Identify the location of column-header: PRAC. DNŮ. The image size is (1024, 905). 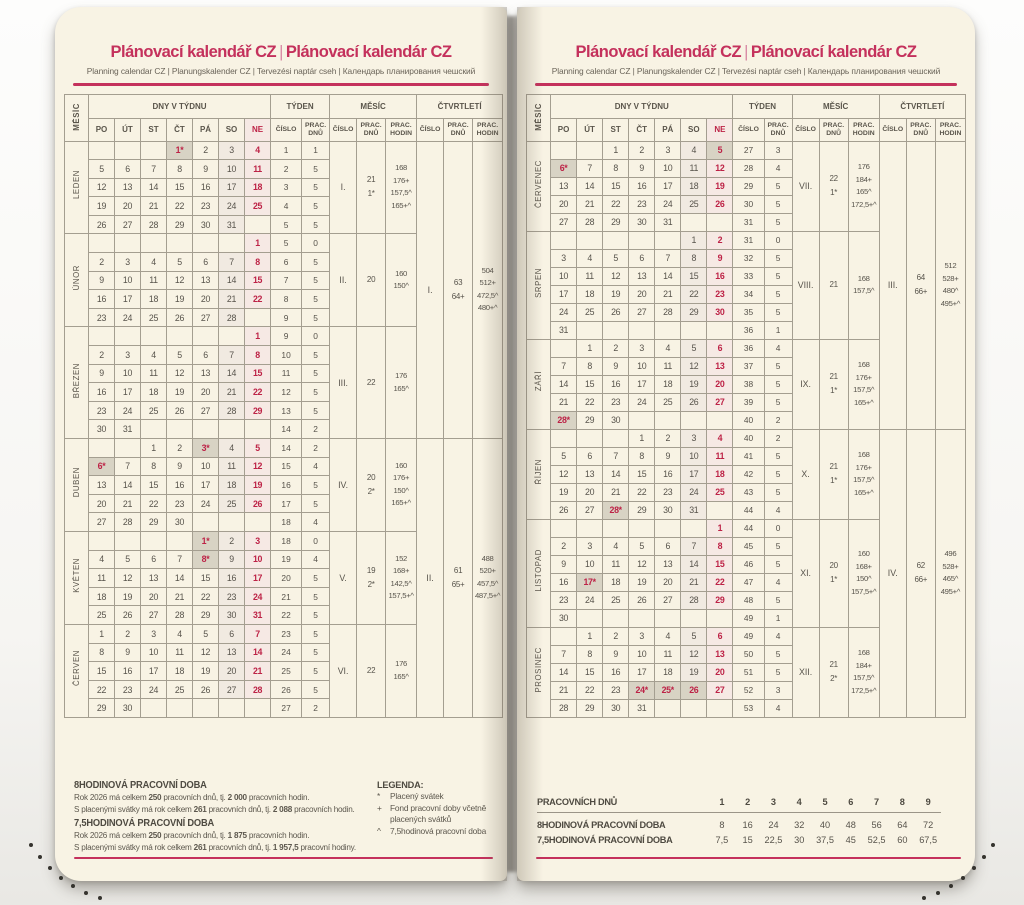
(833, 129).